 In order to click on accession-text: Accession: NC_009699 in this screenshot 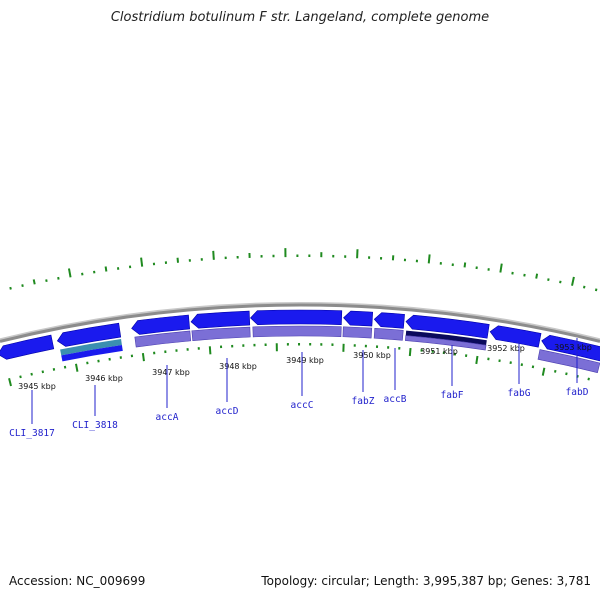, I will do `click(77, 581)`.